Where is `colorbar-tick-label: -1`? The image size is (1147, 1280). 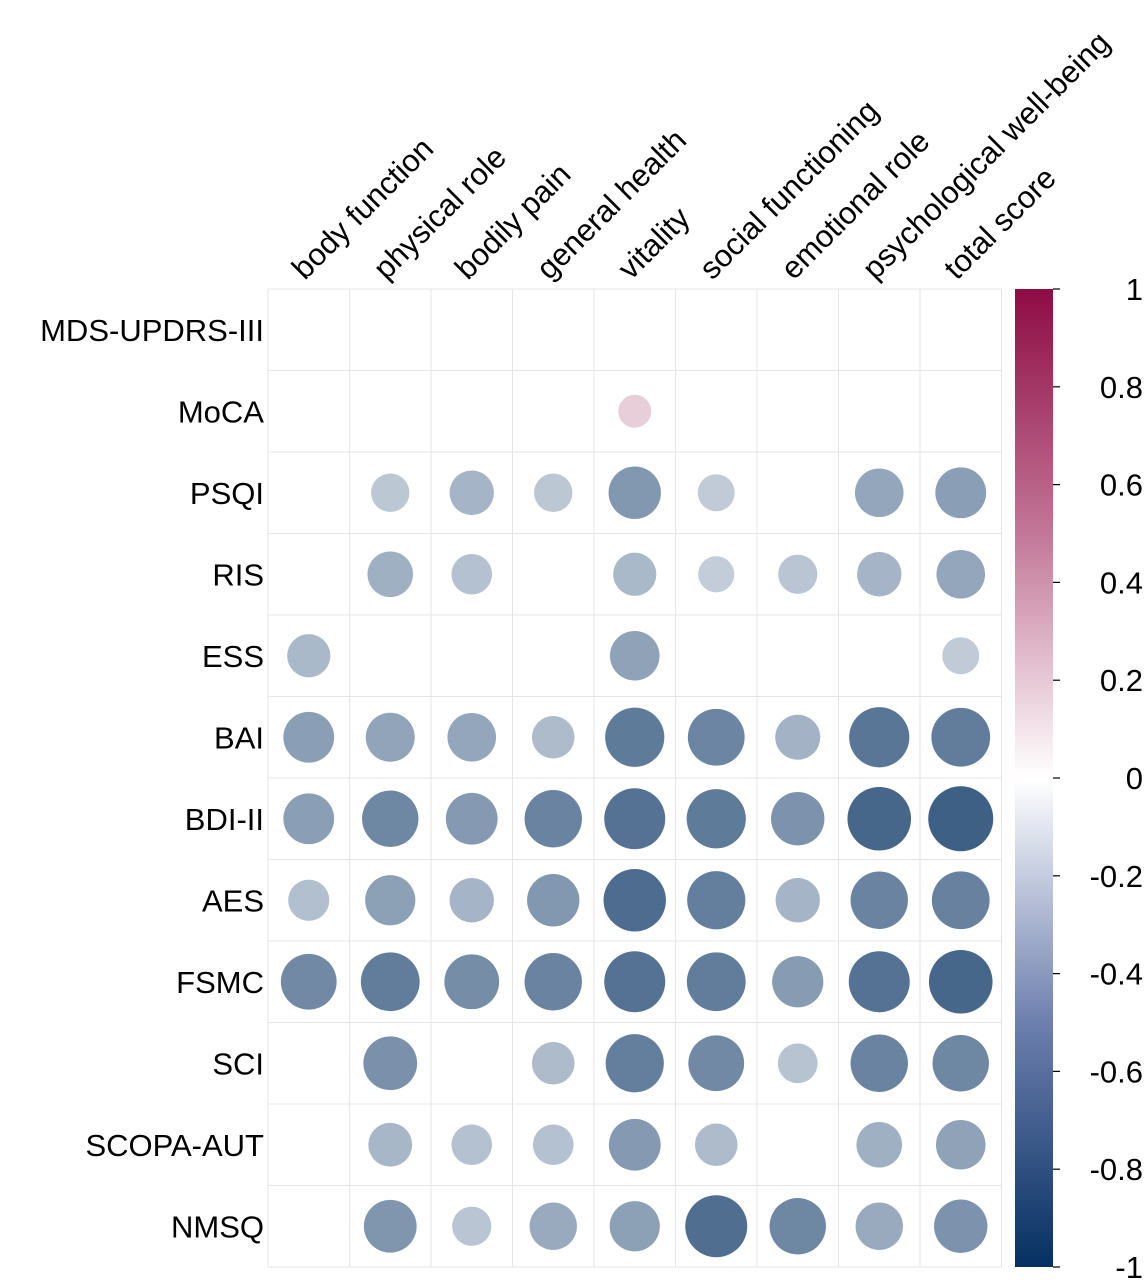
colorbar-tick-label: -1 is located at coordinates (1129, 1265).